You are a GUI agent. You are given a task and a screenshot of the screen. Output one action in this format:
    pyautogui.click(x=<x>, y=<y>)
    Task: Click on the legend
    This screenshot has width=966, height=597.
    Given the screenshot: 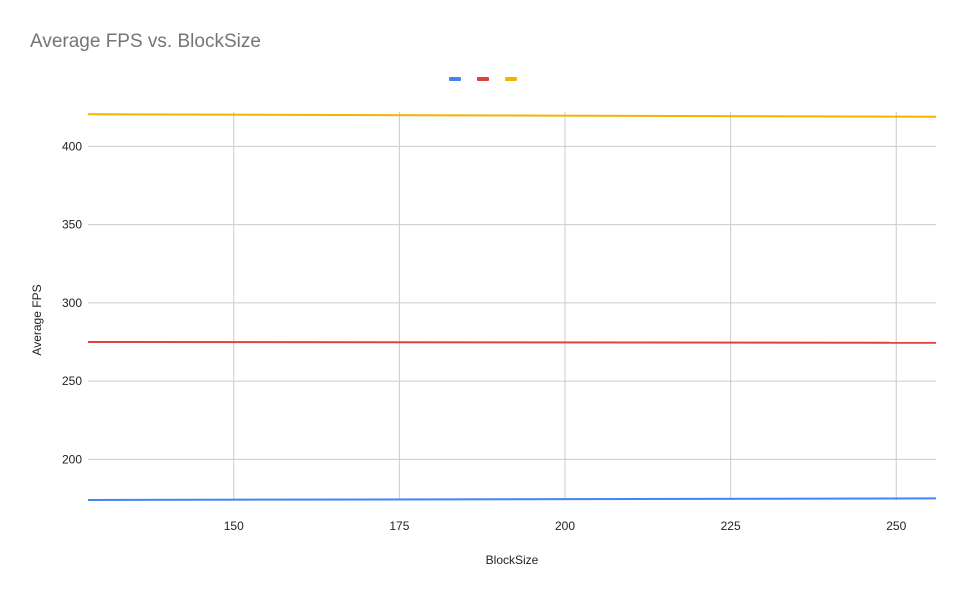 What is the action you would take?
    pyautogui.click(x=483, y=79)
    